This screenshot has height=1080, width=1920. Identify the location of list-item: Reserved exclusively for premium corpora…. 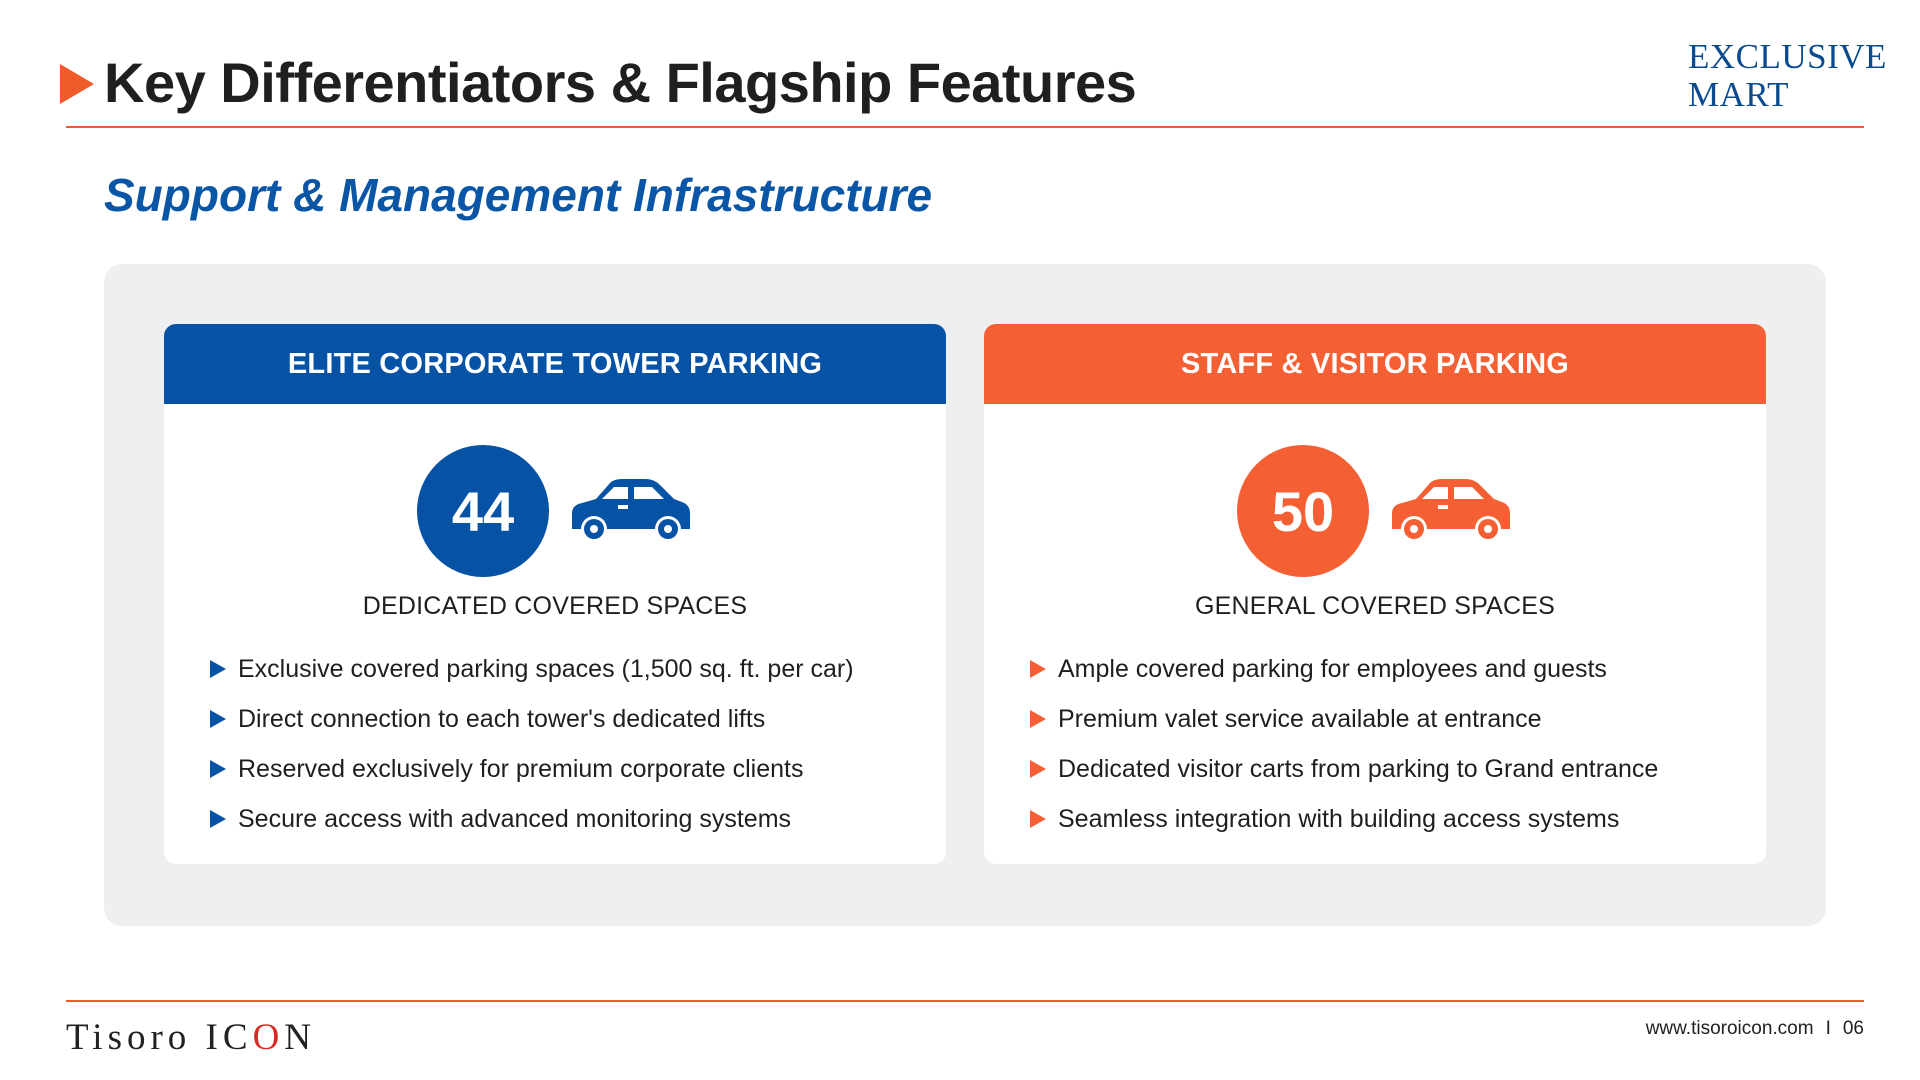
(532, 769).